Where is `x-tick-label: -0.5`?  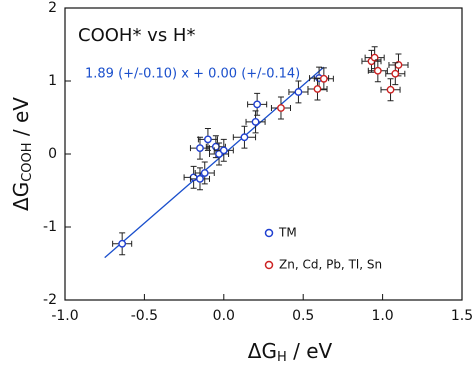
x-tick-label: -0.5 is located at coordinates (144, 316).